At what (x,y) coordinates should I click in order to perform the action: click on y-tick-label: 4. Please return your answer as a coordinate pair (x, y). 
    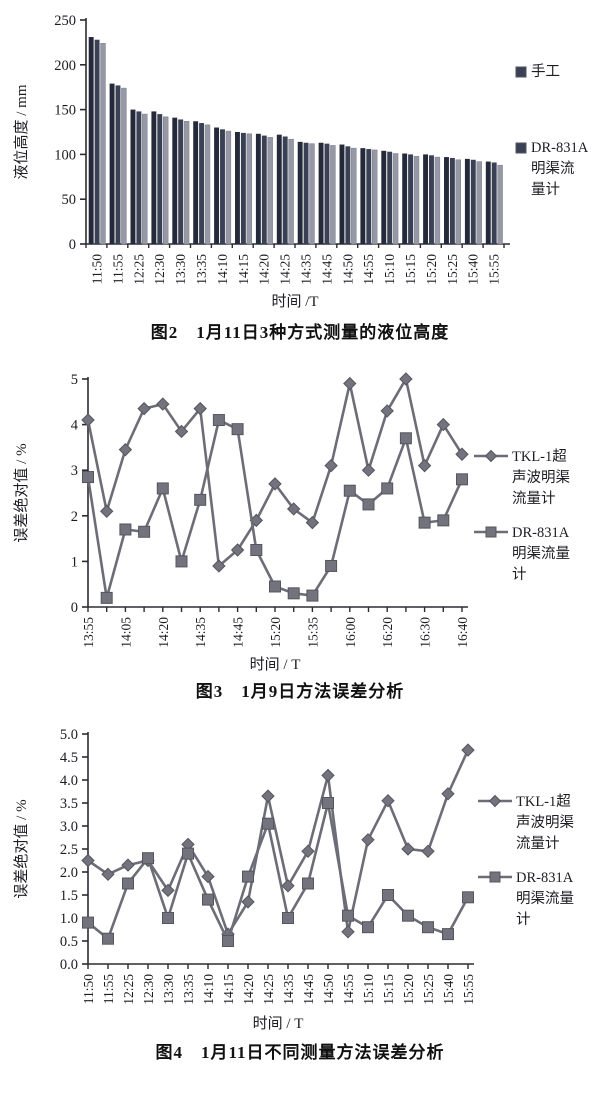
    Looking at the image, I should click on (75, 426).